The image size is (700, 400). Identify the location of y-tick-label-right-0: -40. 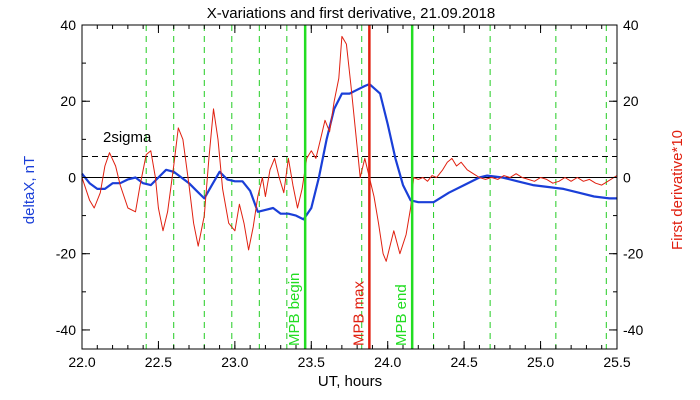
(633, 330).